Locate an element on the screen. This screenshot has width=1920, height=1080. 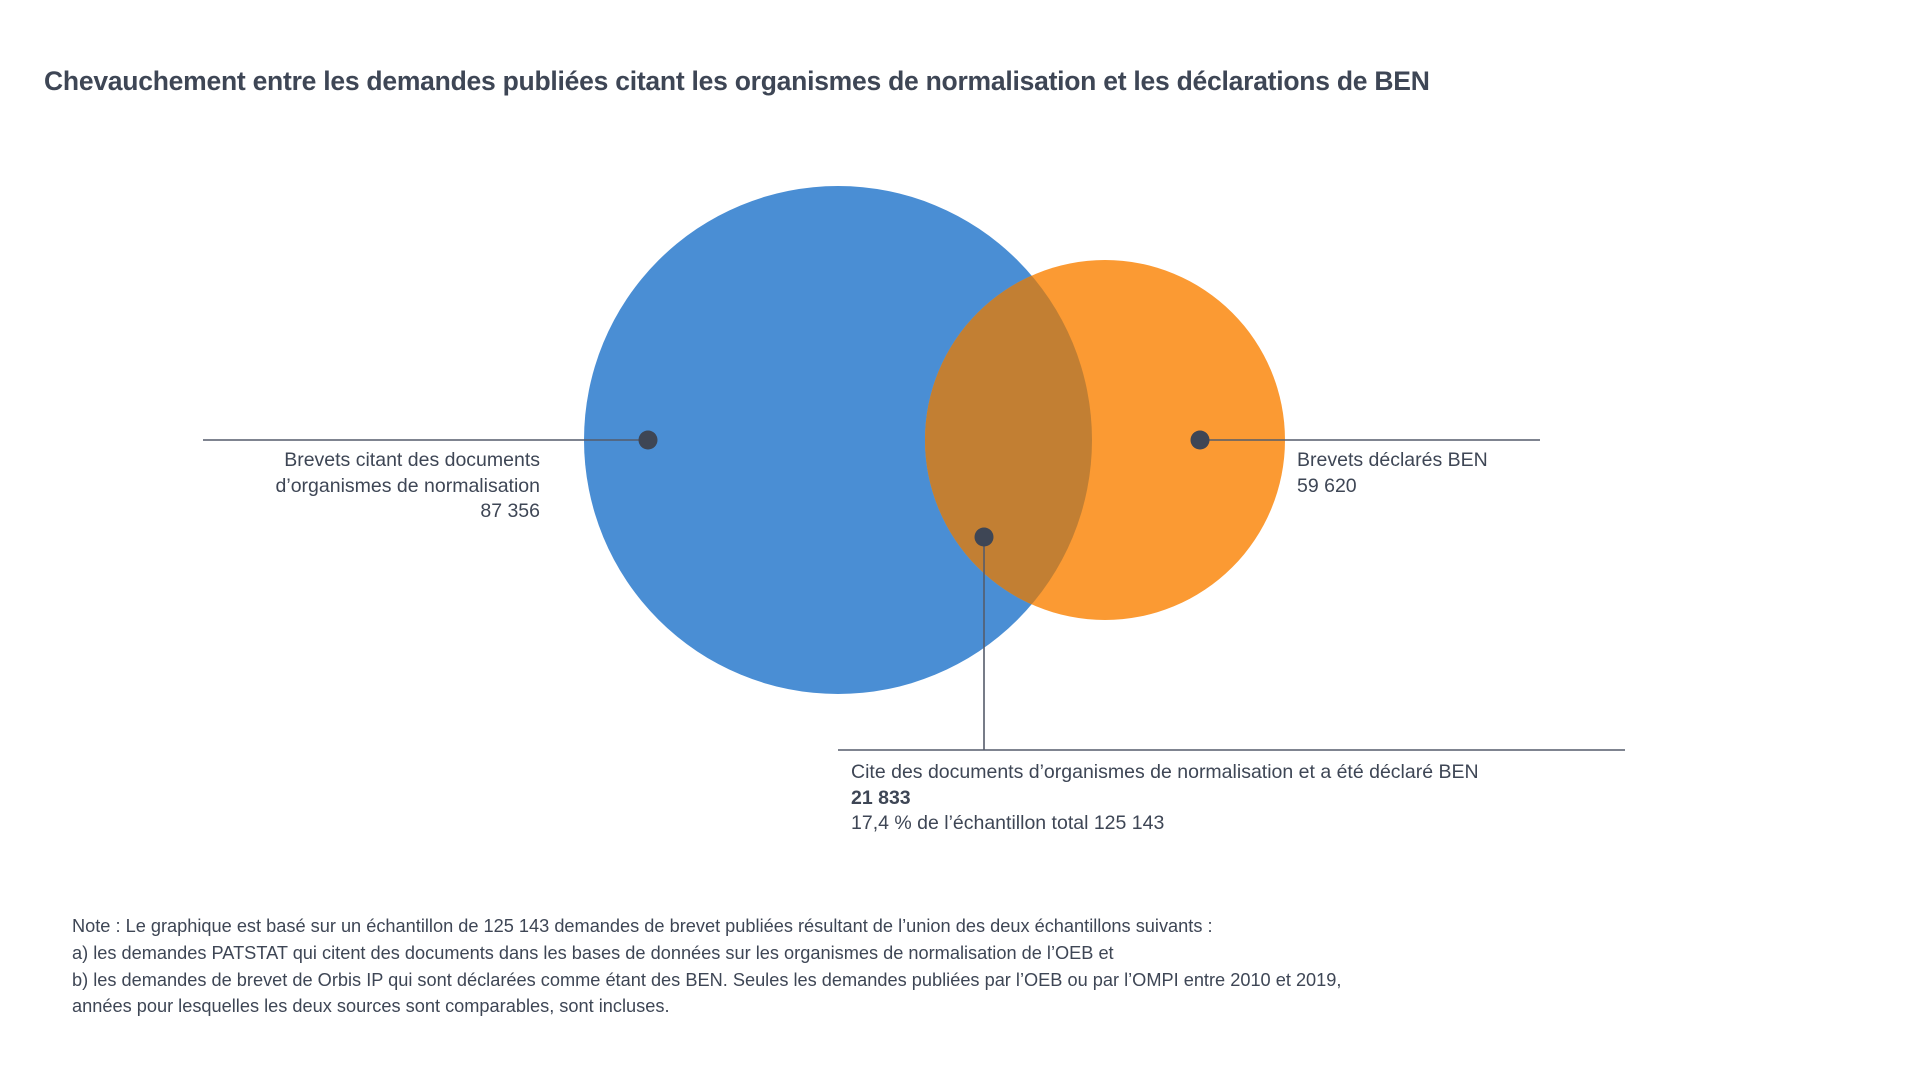
label-set-a-line1: Brevets citant des documents is located at coordinates (412, 460).